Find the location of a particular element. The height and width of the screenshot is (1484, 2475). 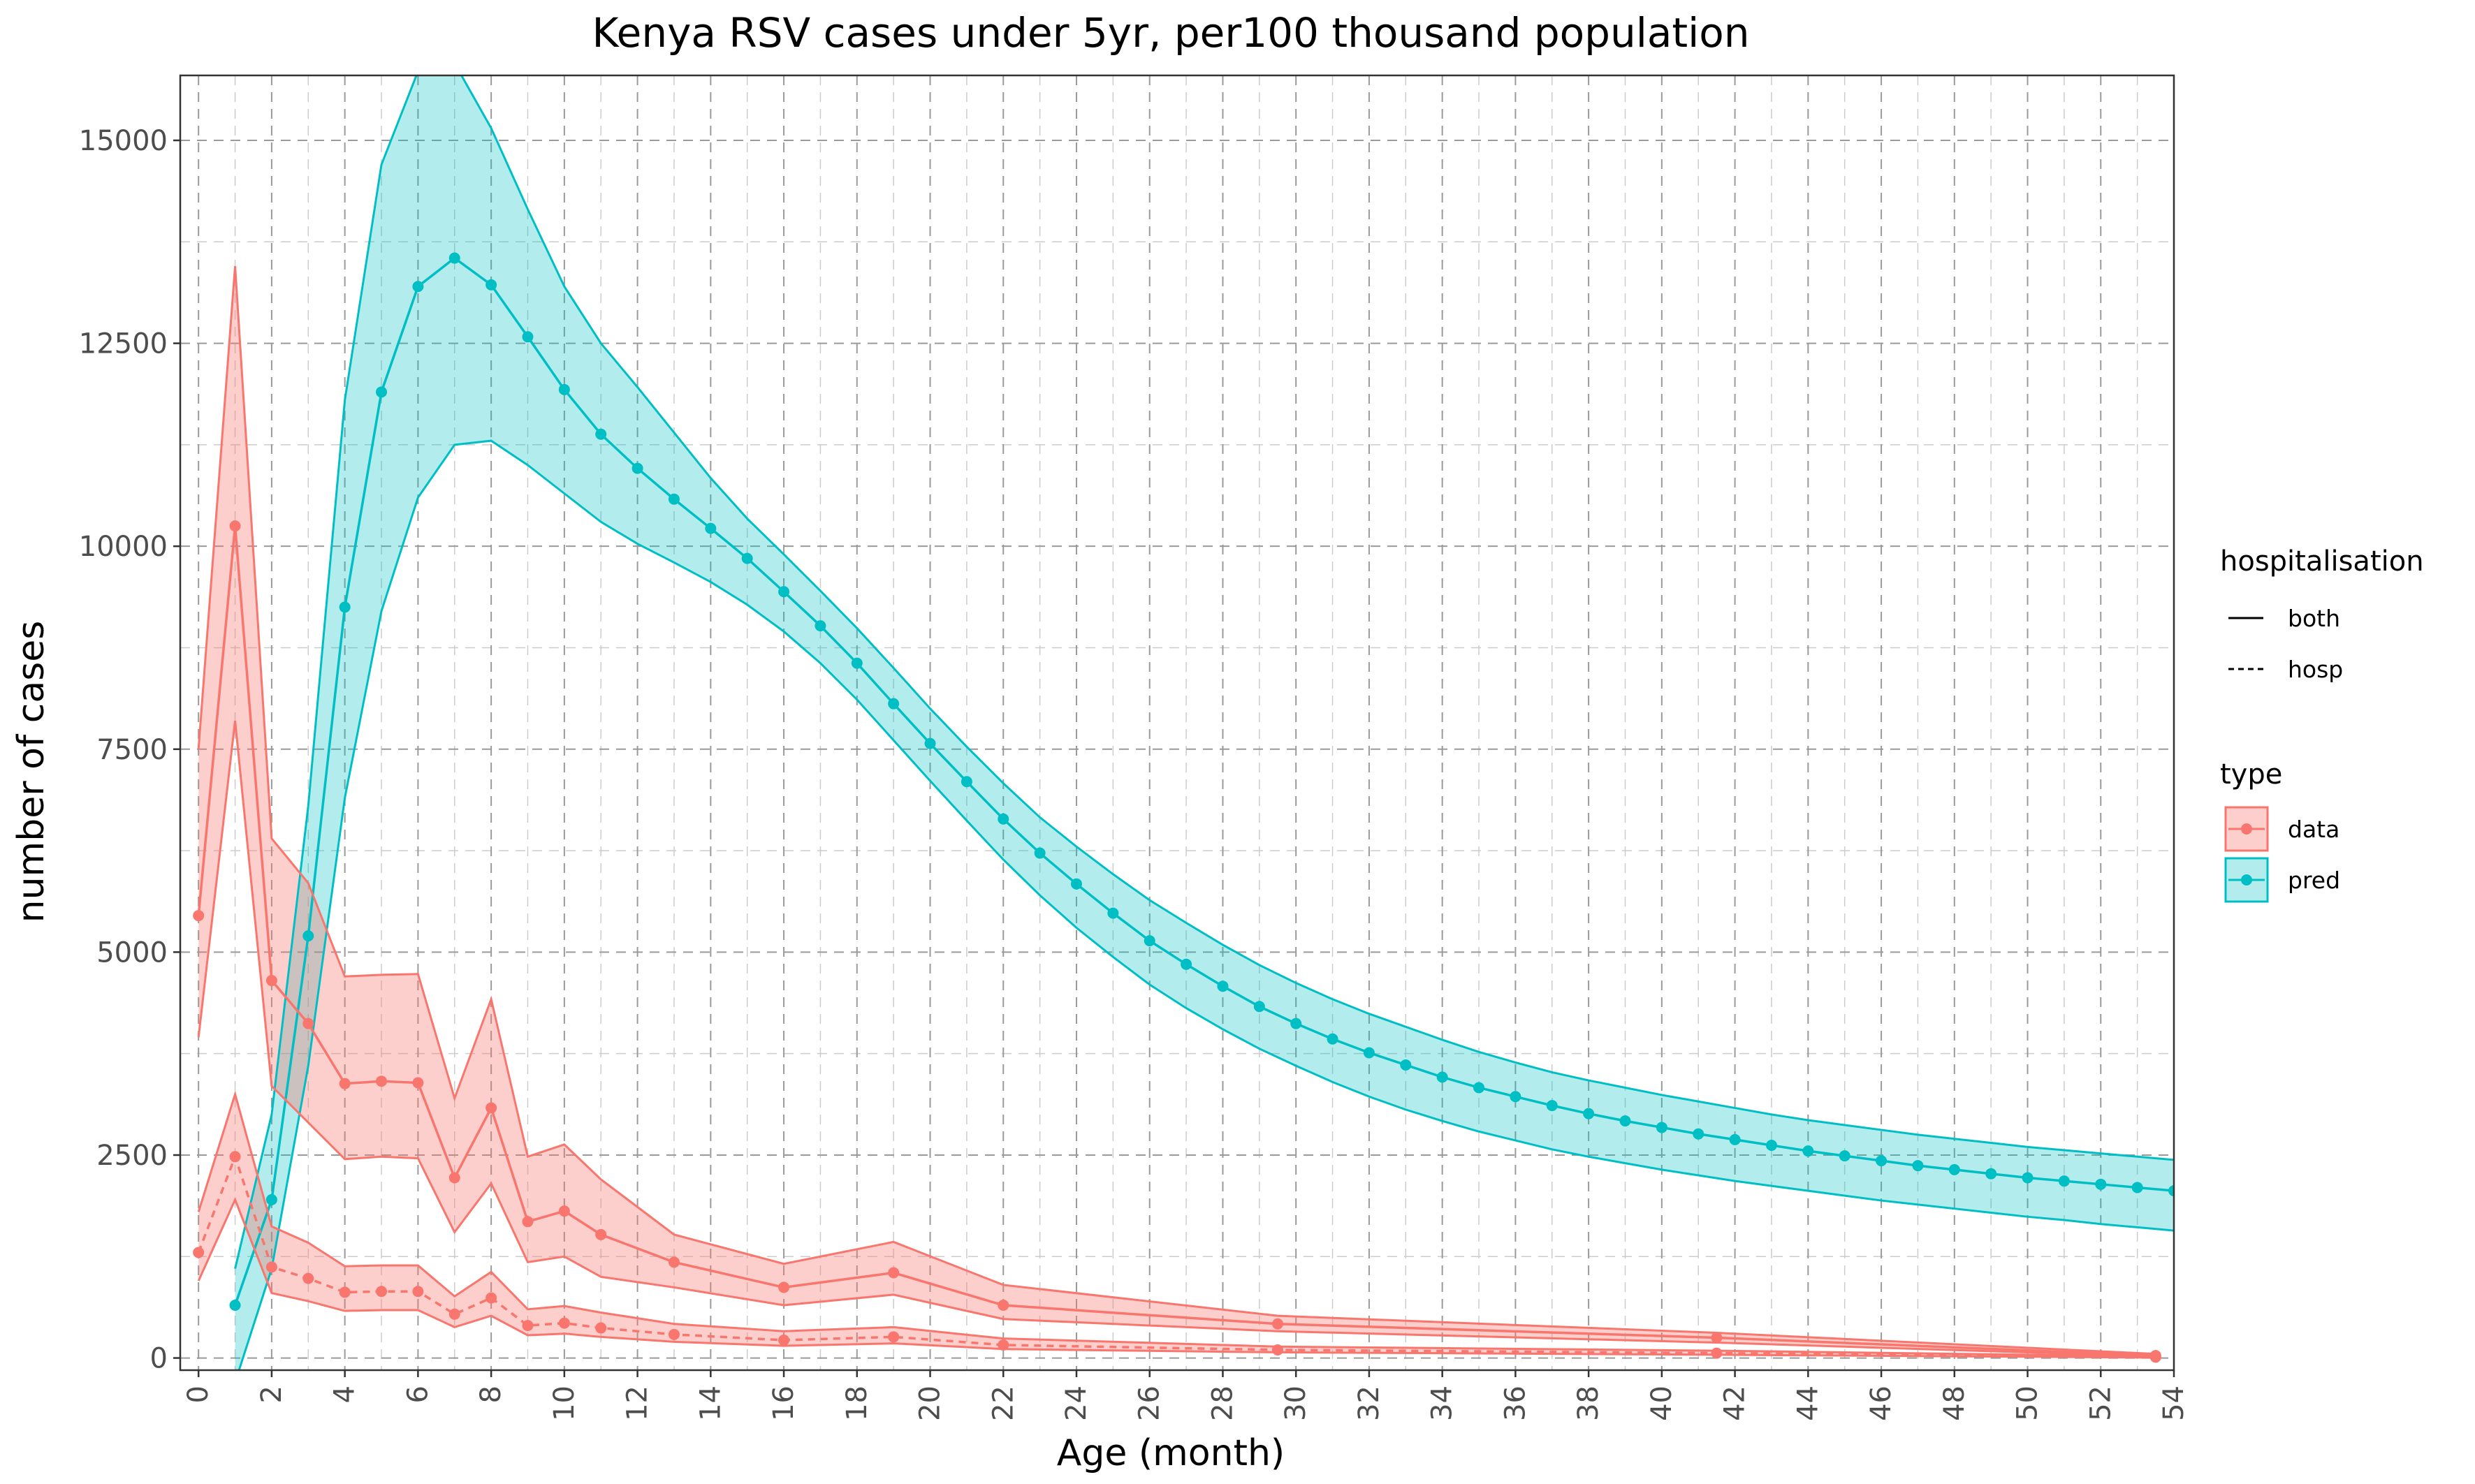

series-data-hosp-band-upper is located at coordinates (1176, 1224).